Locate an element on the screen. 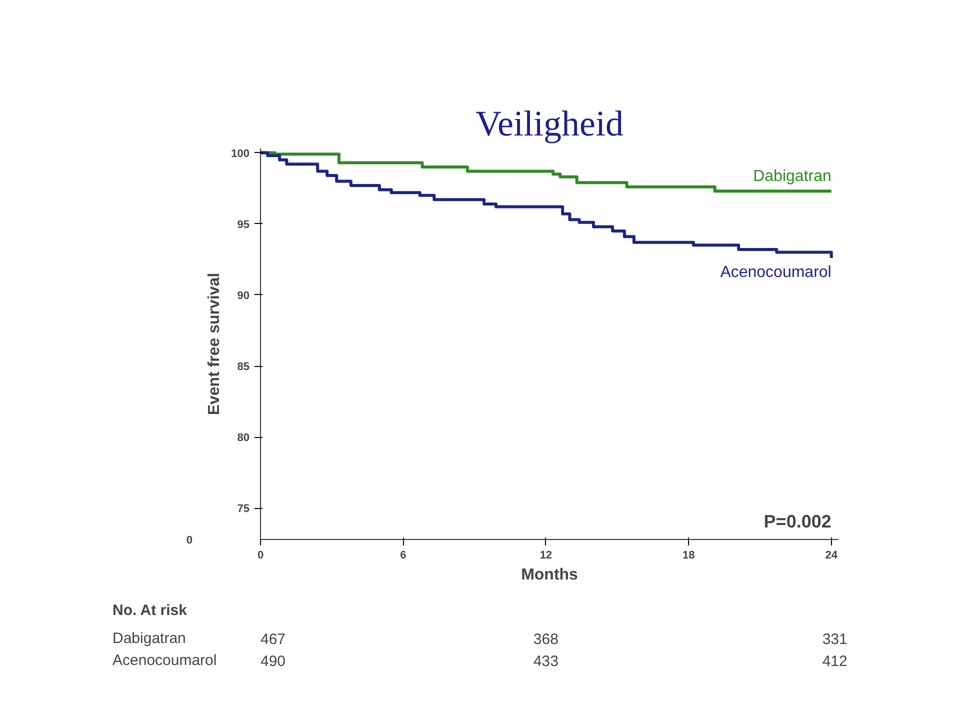 The height and width of the screenshot is (723, 955). series-label: Acenocoumarol is located at coordinates (776, 272).